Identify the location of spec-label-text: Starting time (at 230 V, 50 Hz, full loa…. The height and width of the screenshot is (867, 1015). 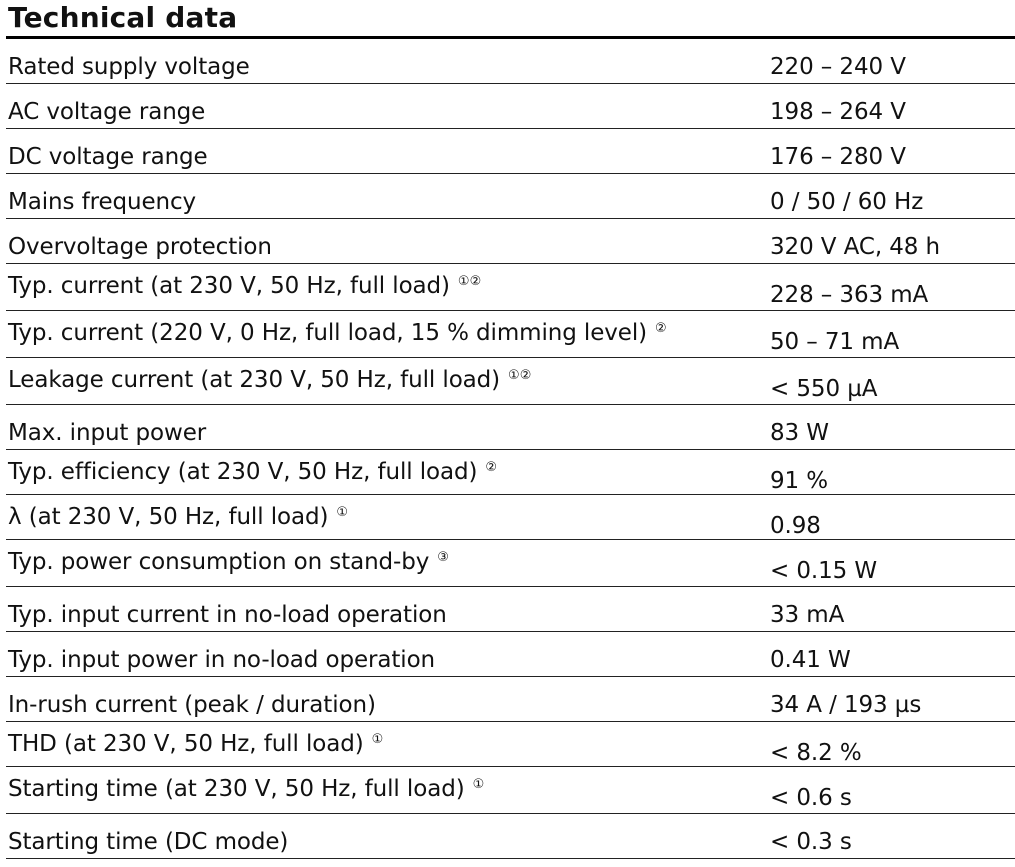
(236, 789).